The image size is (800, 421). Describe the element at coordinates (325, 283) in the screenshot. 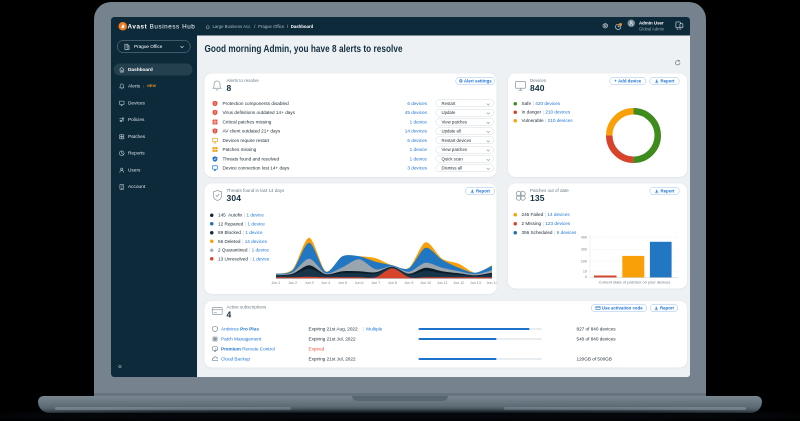

I see `svg-text: Jun 4` at that location.